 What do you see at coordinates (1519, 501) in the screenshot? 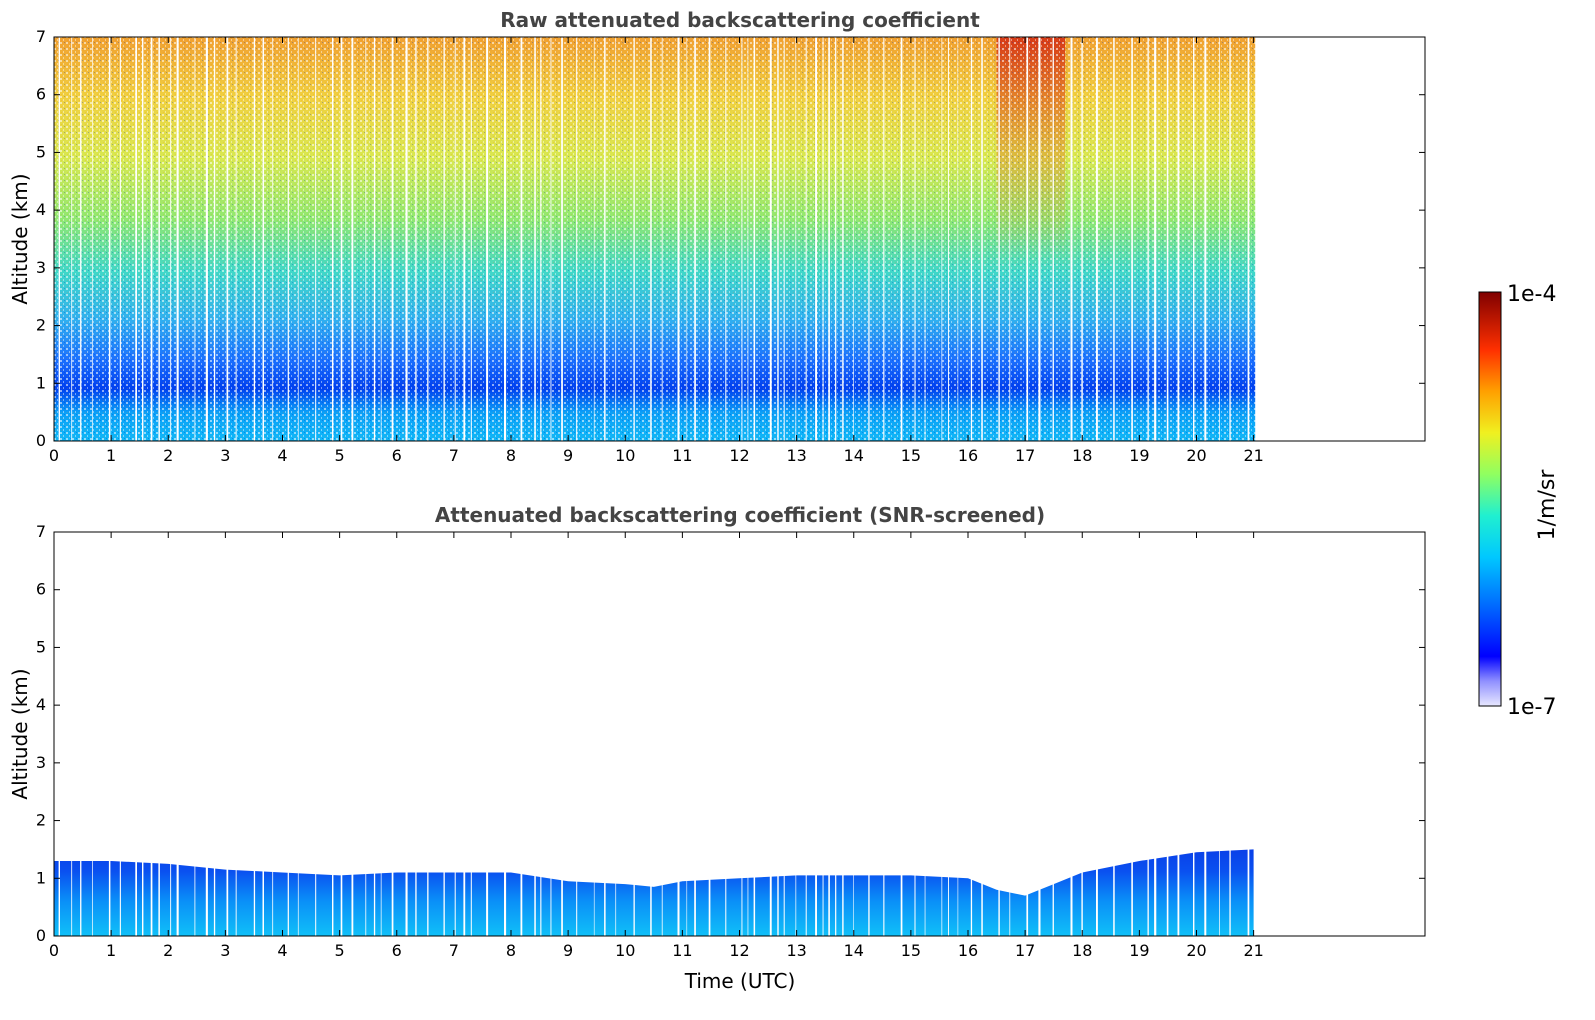
I see `colorbar: 1e-4 1e-7 1/m/sr` at bounding box center [1519, 501].